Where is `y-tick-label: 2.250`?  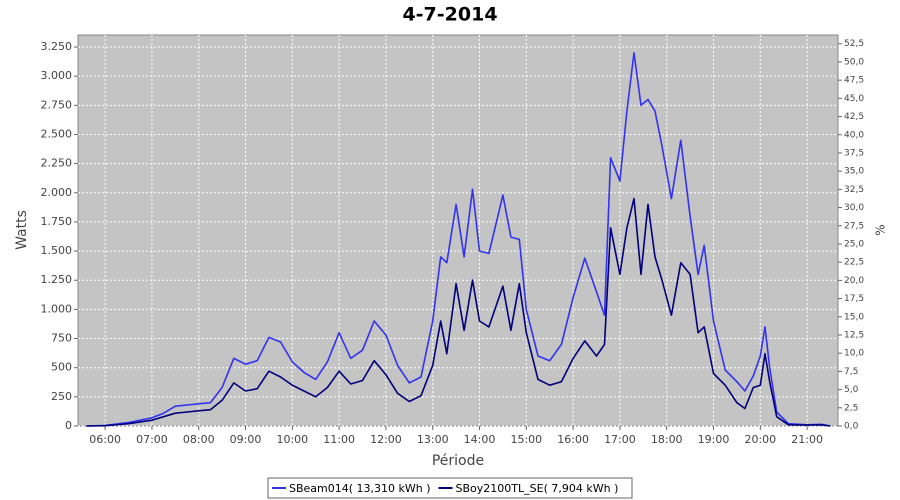 y-tick-label: 2.250 is located at coordinates (57, 163).